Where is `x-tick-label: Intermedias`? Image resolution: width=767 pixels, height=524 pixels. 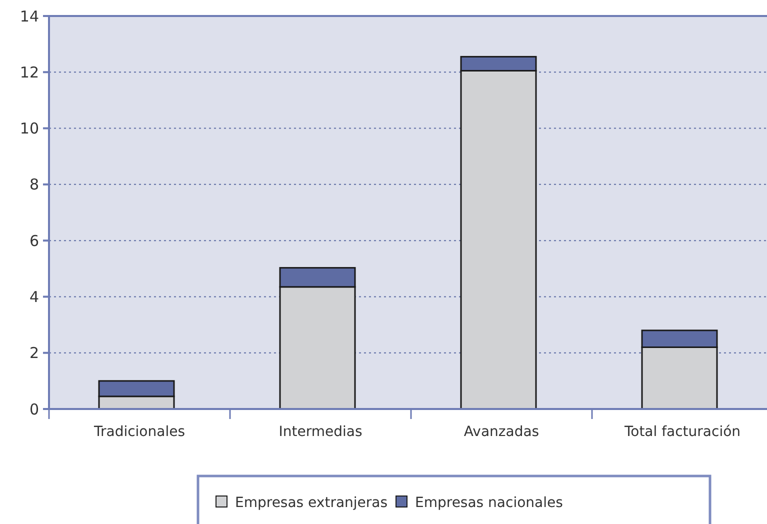
x-tick-label: Intermedias is located at coordinates (320, 432).